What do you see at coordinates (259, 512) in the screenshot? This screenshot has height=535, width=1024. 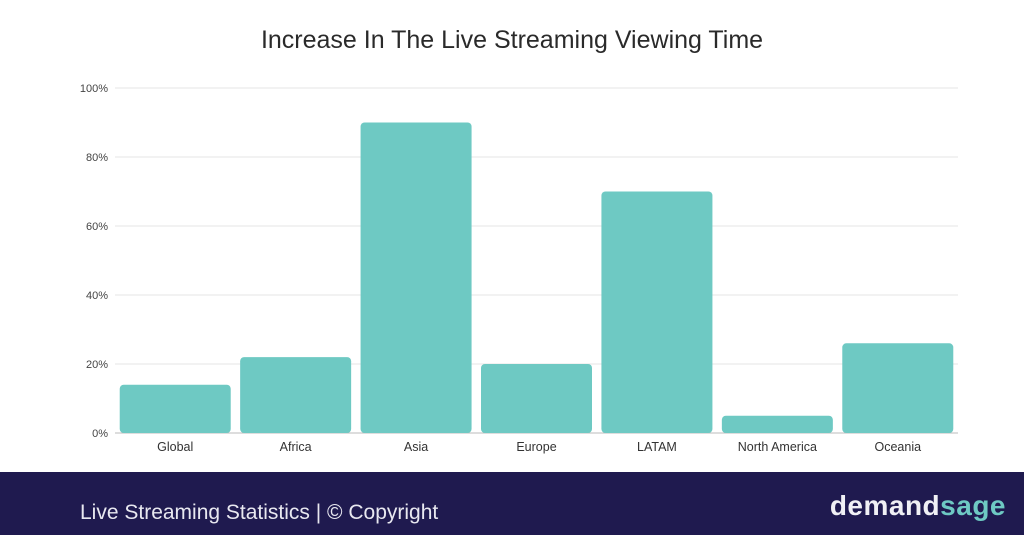 I see `footer-text: Live Streaming Statistics | © Copyright` at bounding box center [259, 512].